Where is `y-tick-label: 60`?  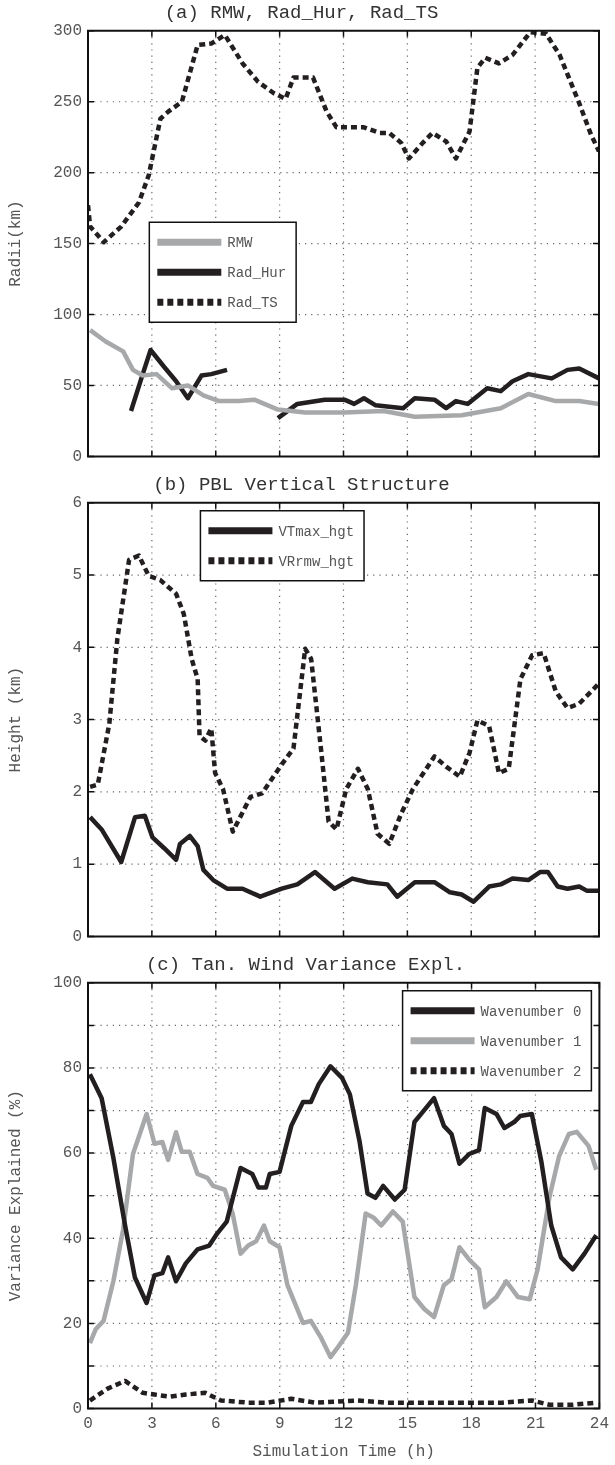
y-tick-label: 60 is located at coordinates (72, 1153).